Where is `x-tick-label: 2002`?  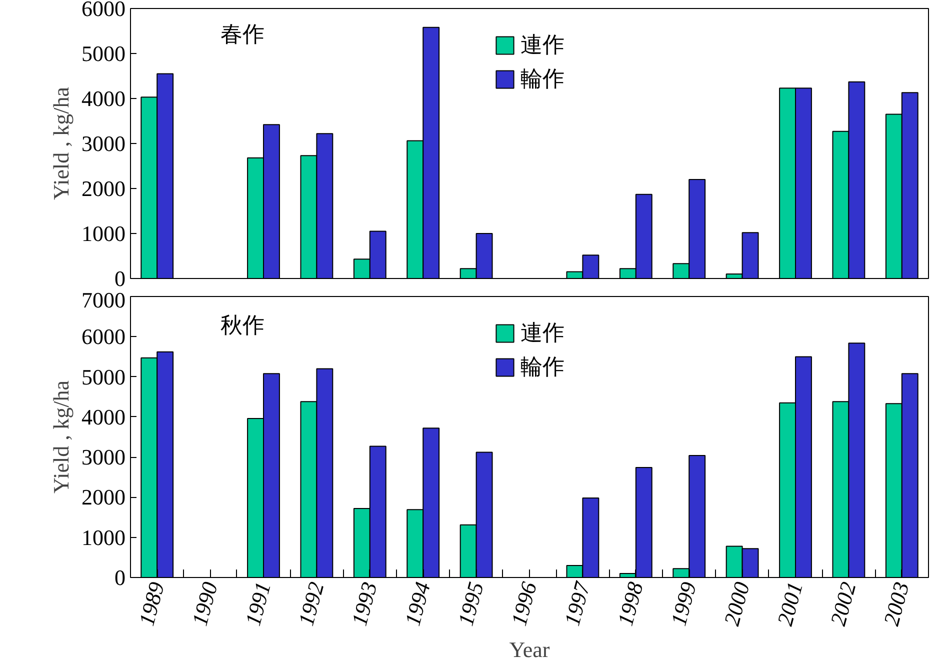
x-tick-label: 2002 is located at coordinates (843, 603).